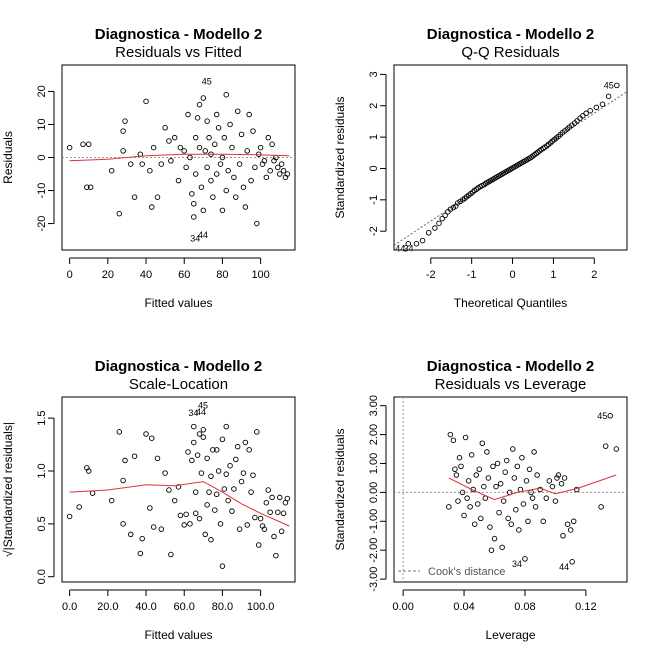 This screenshot has width=664, height=664. What do you see at coordinates (553, 275) in the screenshot?
I see `x-tick-label: 1` at bounding box center [553, 275].